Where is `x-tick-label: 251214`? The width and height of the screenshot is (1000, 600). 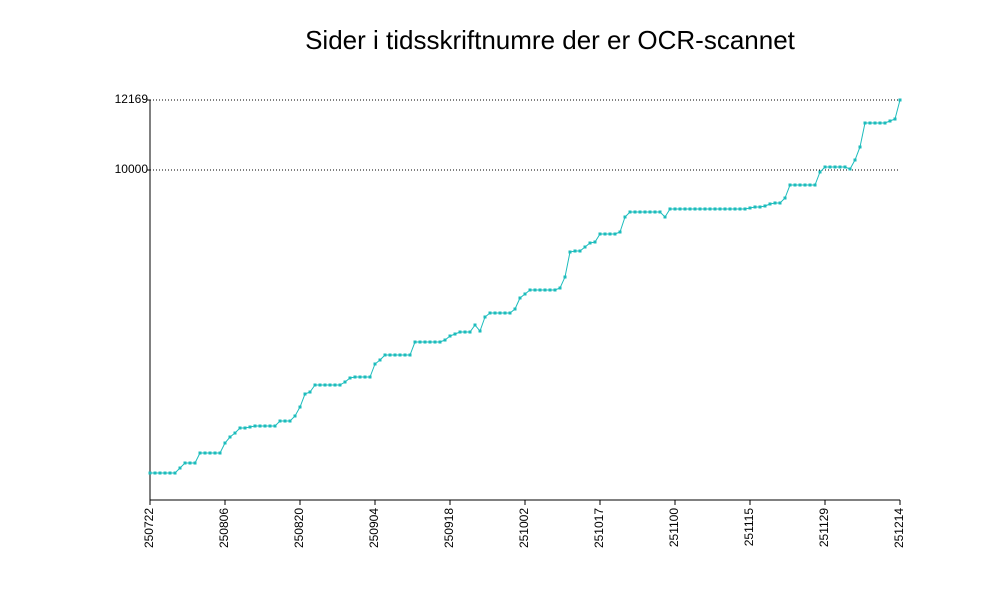
x-tick-label: 251214 is located at coordinates (899, 528).